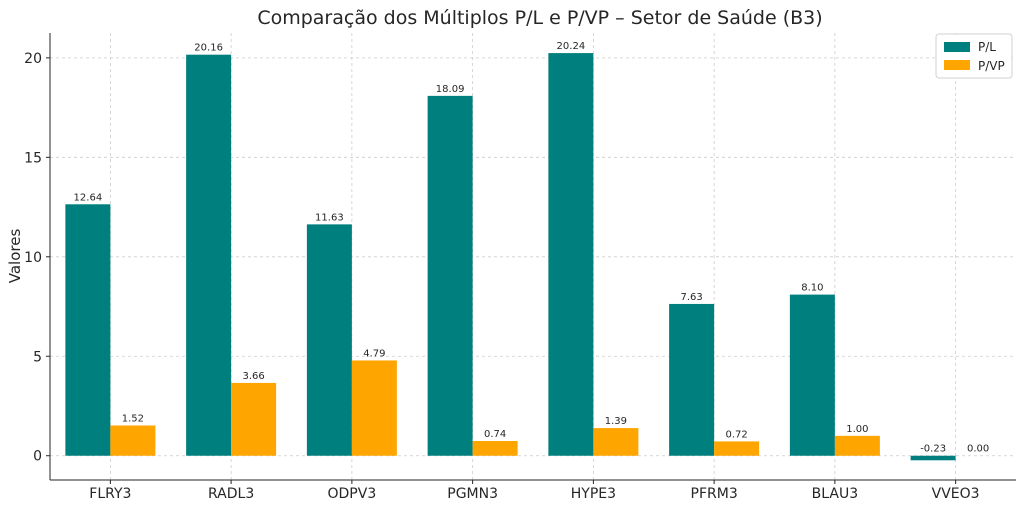  I want to click on y-tick-label: 0, so click(37, 457).